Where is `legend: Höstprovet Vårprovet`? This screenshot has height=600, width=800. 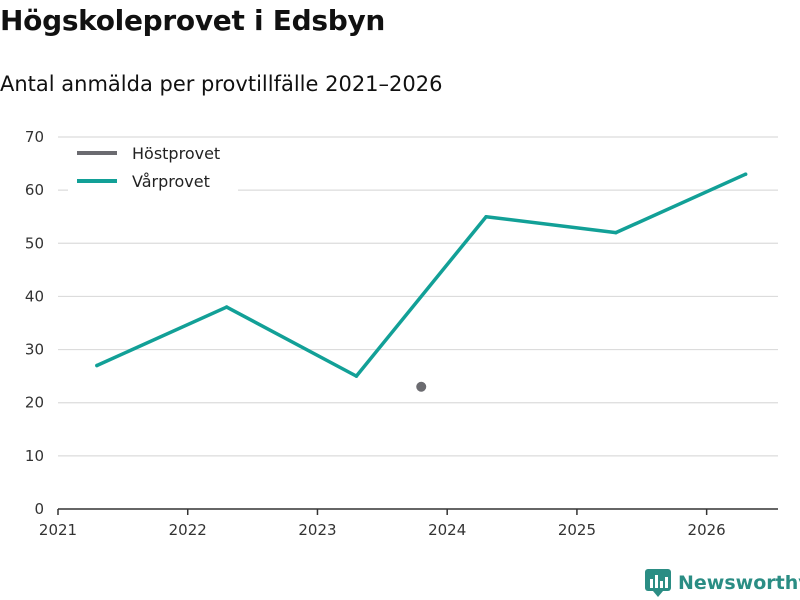
legend: Höstprovet Vårprovet is located at coordinates (153, 168).